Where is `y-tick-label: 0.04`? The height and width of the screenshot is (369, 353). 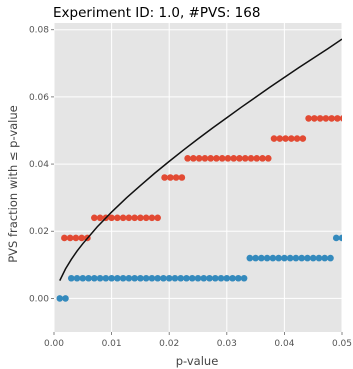 y-tick-label: 0.04 is located at coordinates (39, 165).